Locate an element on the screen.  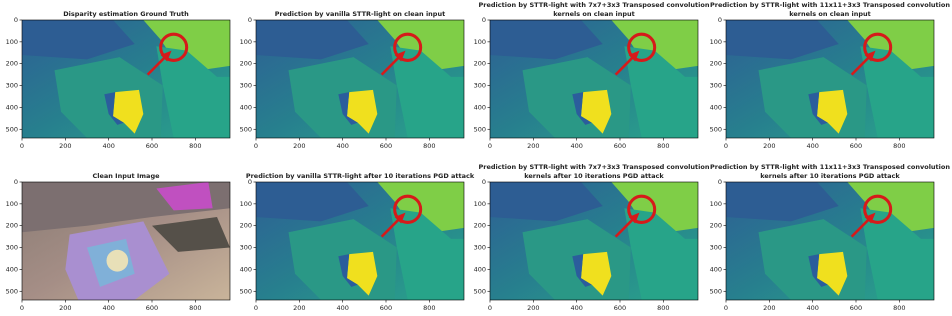
panel-title: Clean Input Image is located at coordinates (126, 176).